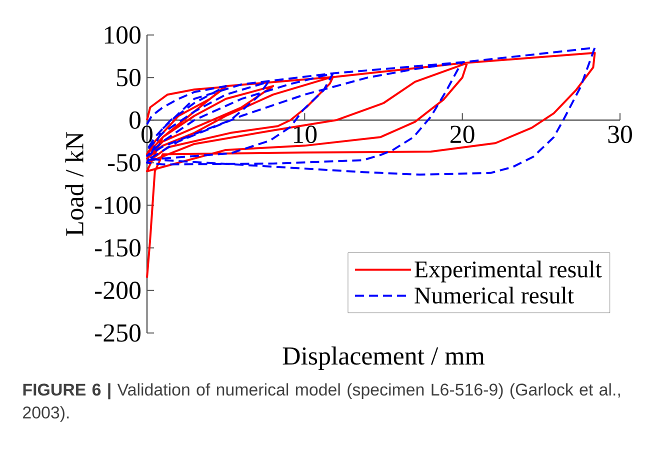 Image resolution: width=655 pixels, height=459 pixels. I want to click on x-tick-label: 20, so click(462, 135).